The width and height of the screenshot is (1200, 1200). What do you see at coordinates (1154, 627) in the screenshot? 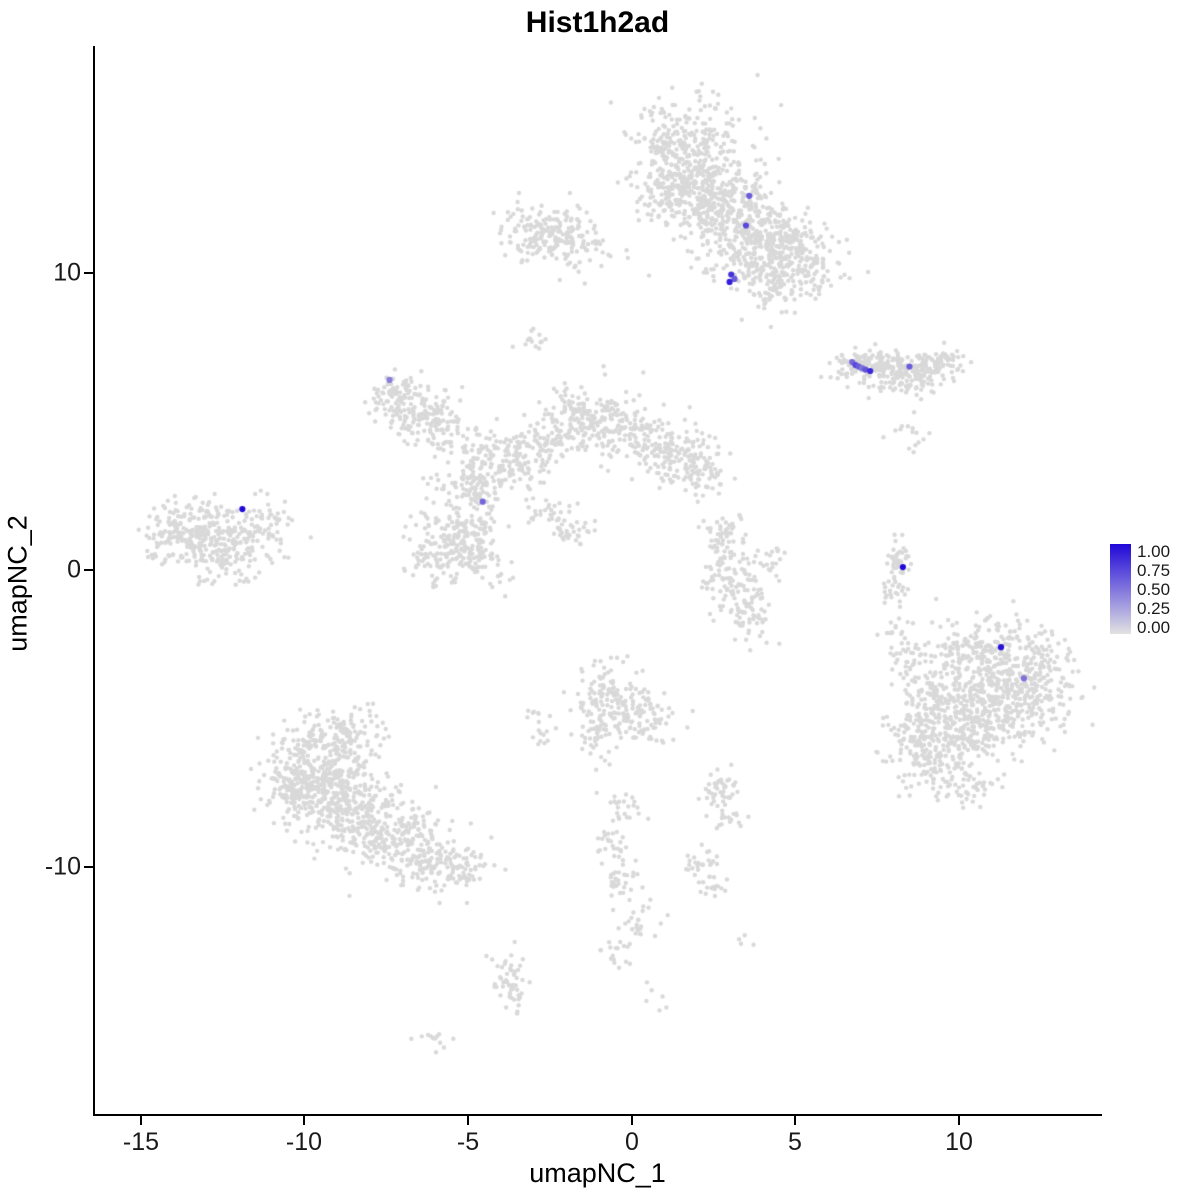
I see `legend-tick-label: 0.00` at bounding box center [1154, 627].